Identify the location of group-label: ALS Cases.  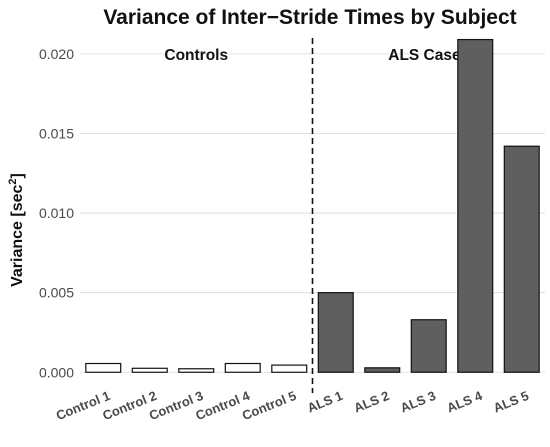
(428, 55).